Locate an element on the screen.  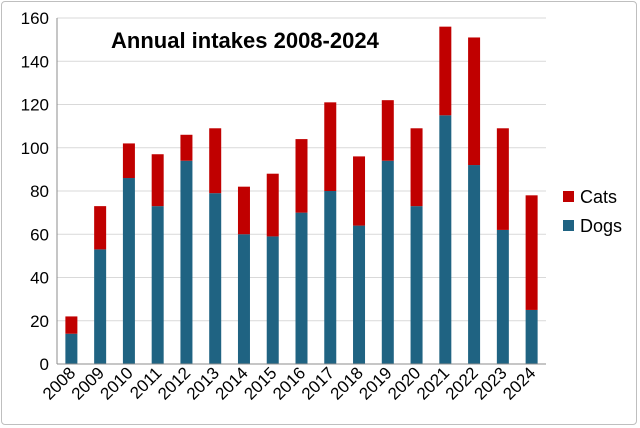
bar-cats-2018 is located at coordinates (359, 191).